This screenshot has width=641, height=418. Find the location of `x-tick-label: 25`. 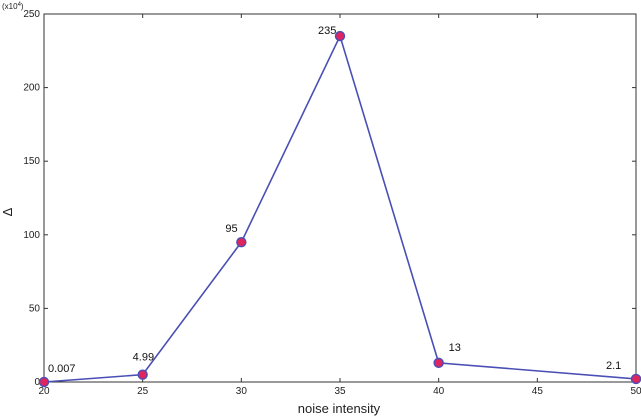

x-tick-label: 25 is located at coordinates (143, 391).